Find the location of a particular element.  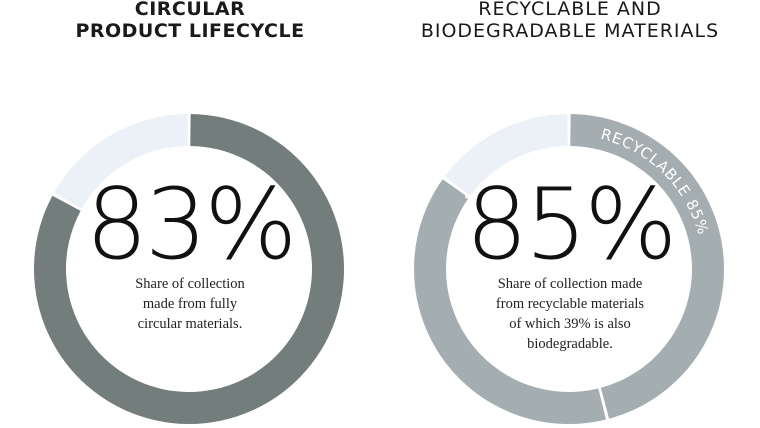

caption-line-1: Share of collection is located at coordinates (190, 284).